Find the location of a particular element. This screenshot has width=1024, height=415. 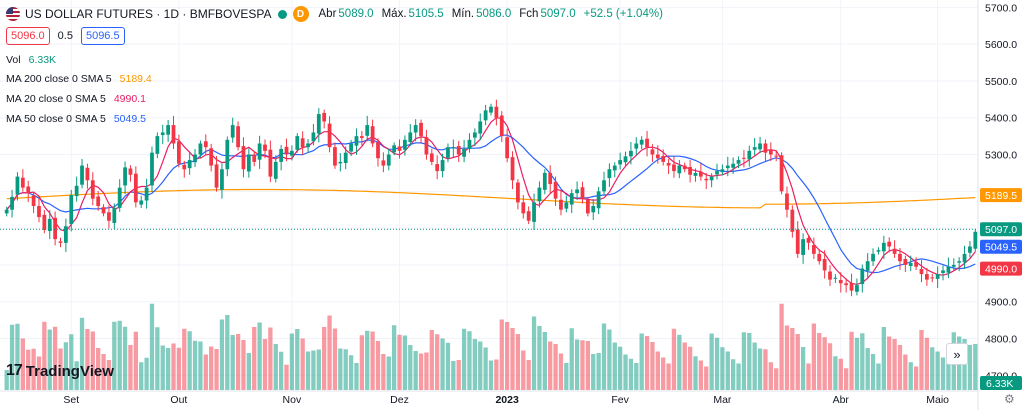

delayed-badge: D is located at coordinates (300, 14).